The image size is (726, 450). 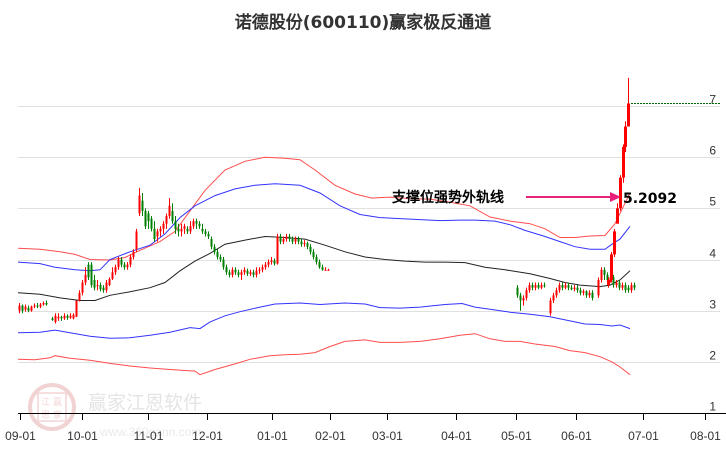 I want to click on svg-text: 赢, so click(x=57, y=402).